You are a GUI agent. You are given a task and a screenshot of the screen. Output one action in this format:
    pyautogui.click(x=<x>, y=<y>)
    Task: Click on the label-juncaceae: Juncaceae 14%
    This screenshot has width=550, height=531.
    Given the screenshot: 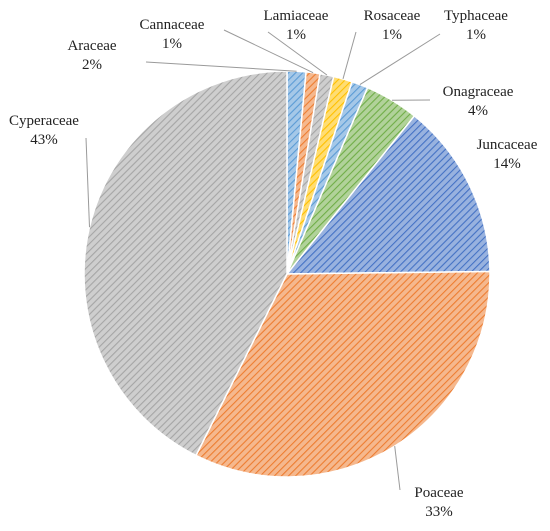 What is the action you would take?
    pyautogui.click(x=507, y=154)
    